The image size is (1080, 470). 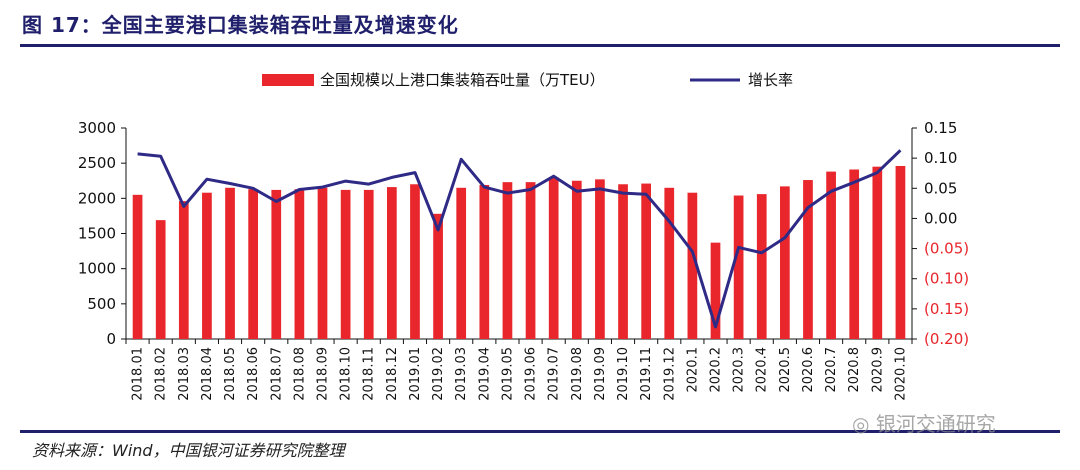 What do you see at coordinates (861, 424) in the screenshot?
I see `wechat-icon: ◎` at bounding box center [861, 424].